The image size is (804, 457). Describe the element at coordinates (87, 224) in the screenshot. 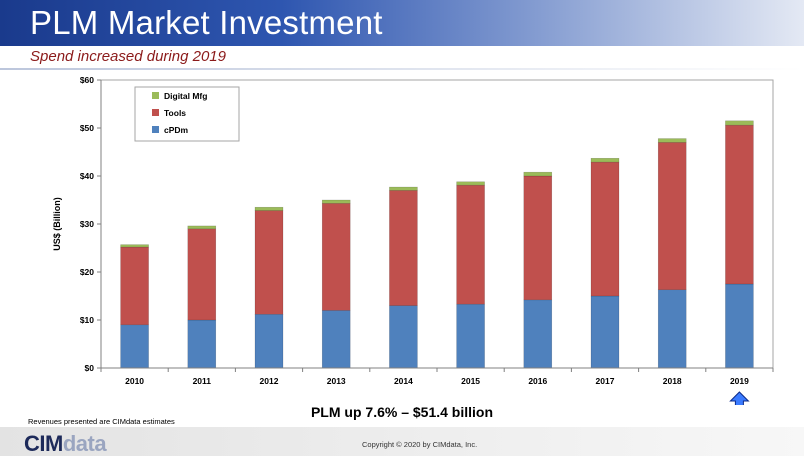

I see `y-tick-label: $30` at that location.